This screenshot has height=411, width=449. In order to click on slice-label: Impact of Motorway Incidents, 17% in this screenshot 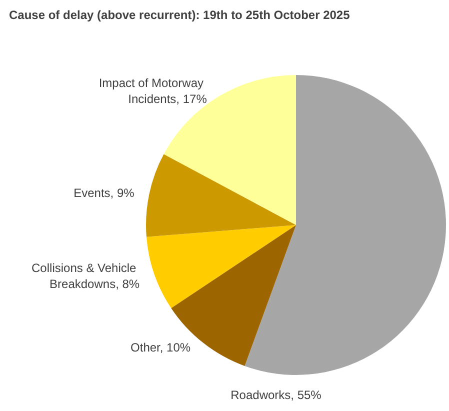, I will do `click(153, 91)`.